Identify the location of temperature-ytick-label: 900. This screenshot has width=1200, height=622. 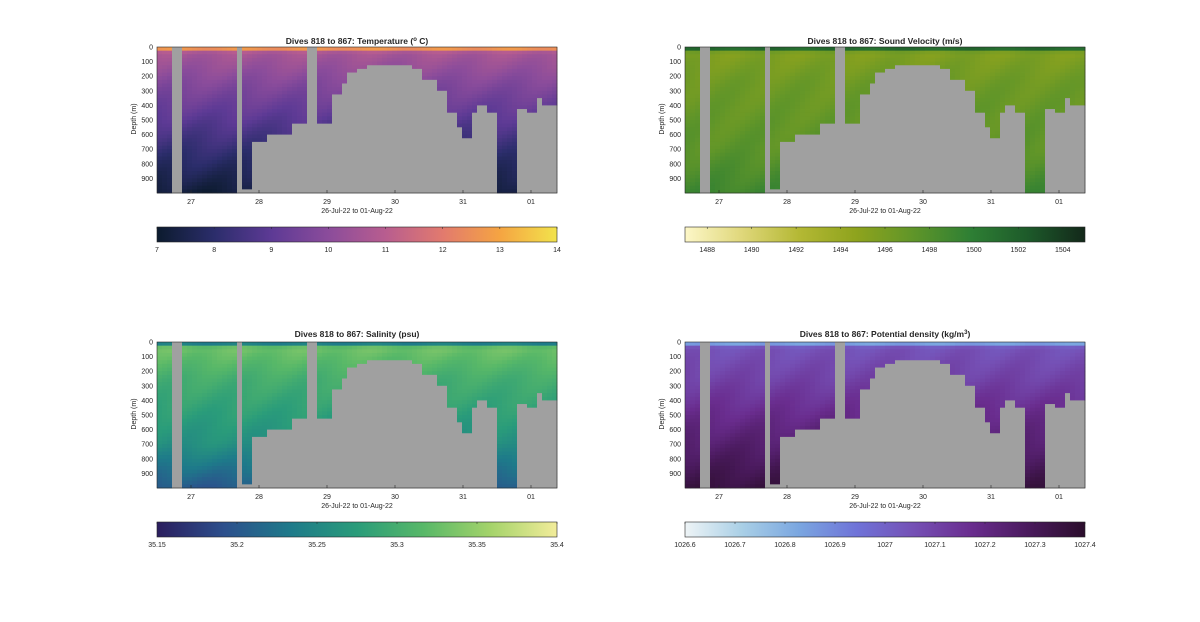
(147, 179).